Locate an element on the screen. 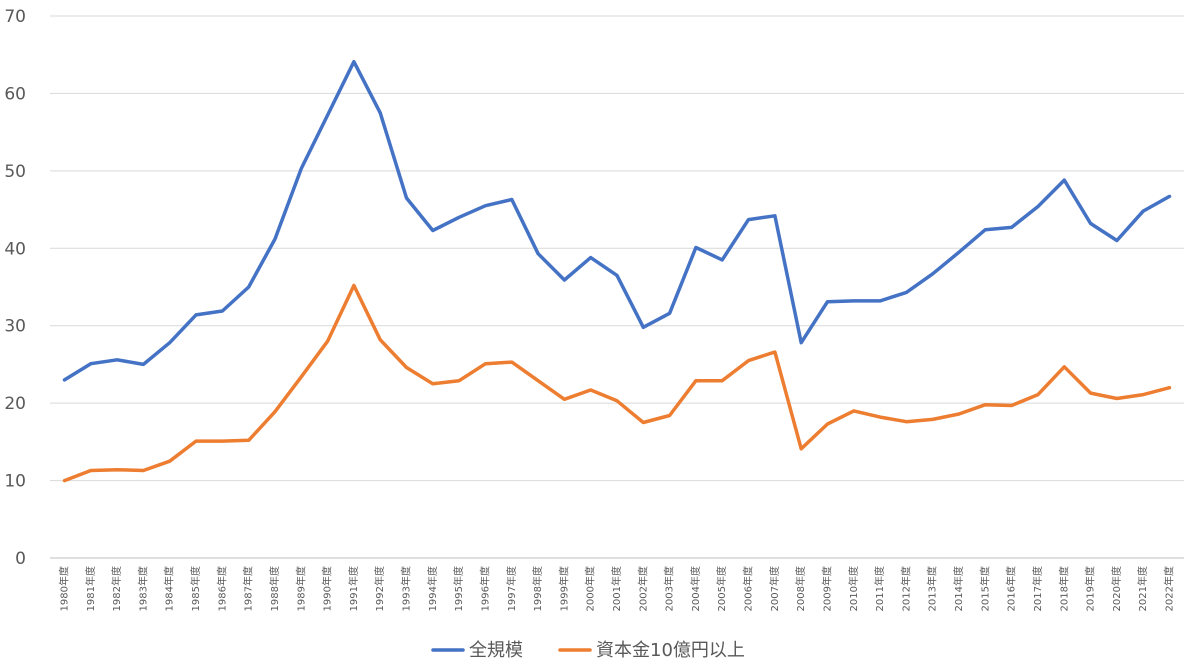  x-tick-label: 2017年度 is located at coordinates (1037, 588).